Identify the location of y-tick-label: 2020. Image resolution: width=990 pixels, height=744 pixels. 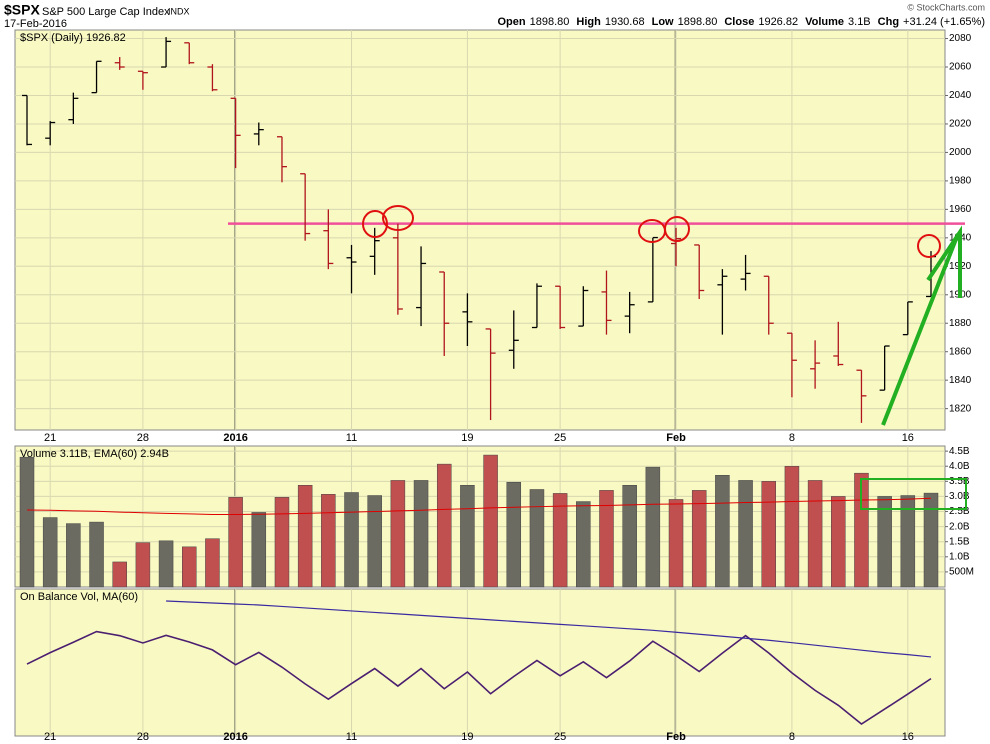
(960, 124).